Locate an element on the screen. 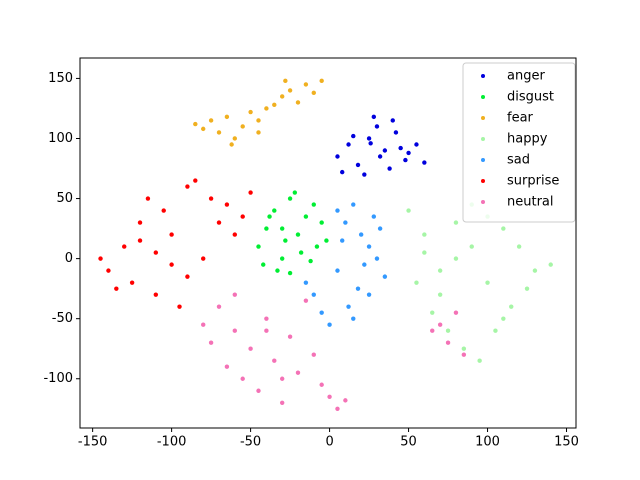 The height and width of the screenshot is (480, 640). y-tick-label: 150 is located at coordinates (60, 78).